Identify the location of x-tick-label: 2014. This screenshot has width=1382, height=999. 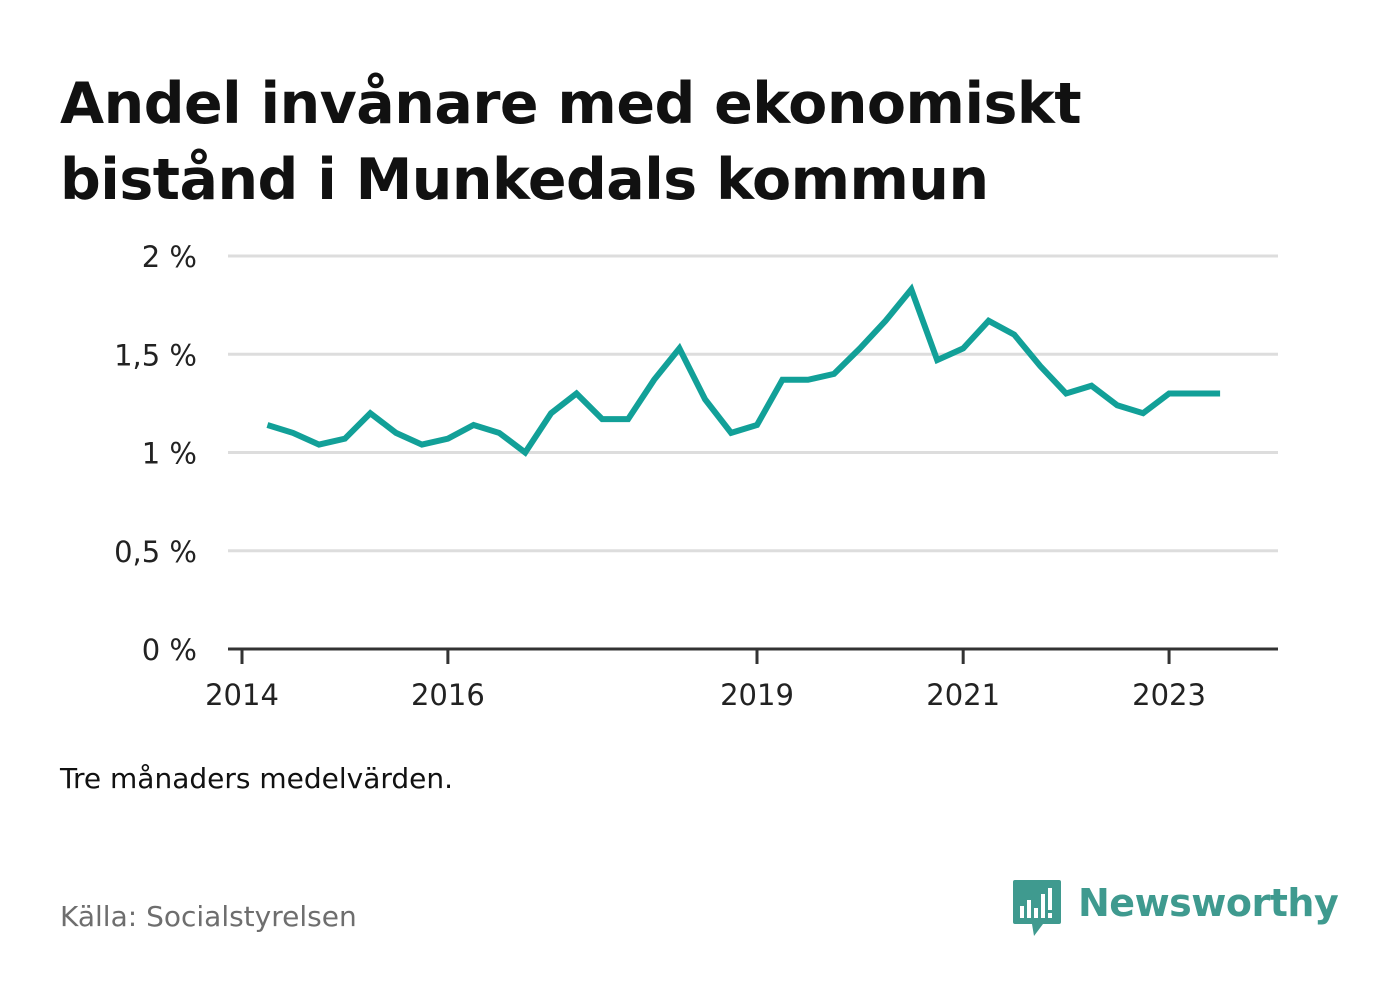
(242, 695).